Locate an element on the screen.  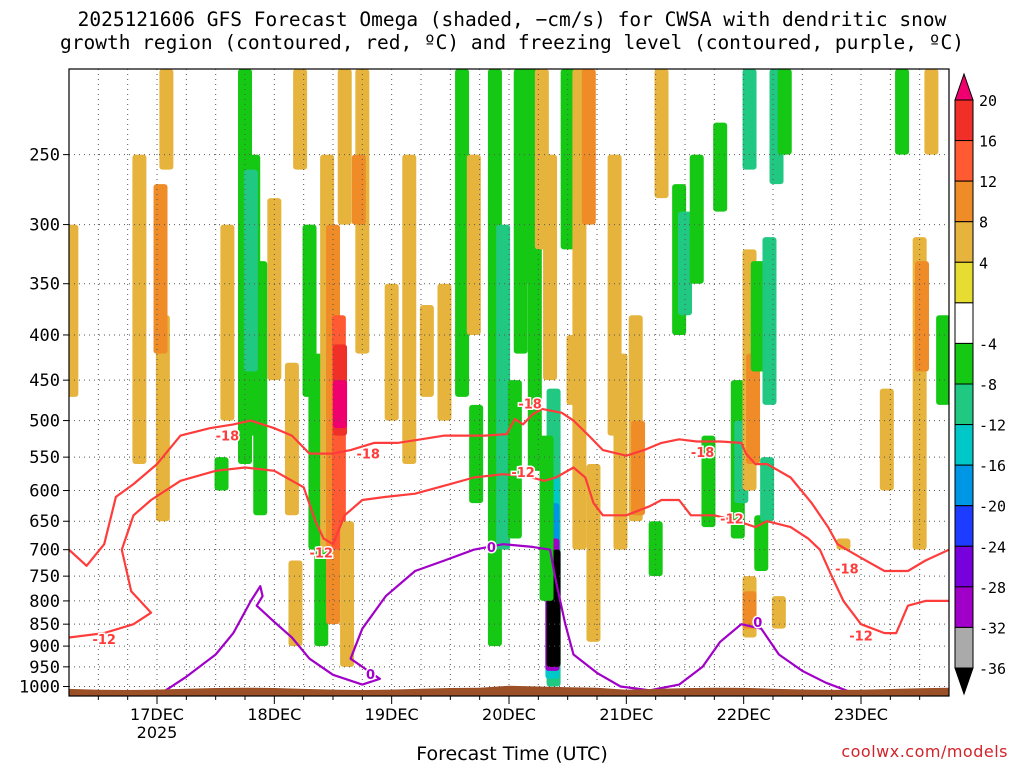
colorbar-label: 16 is located at coordinates (988, 142).